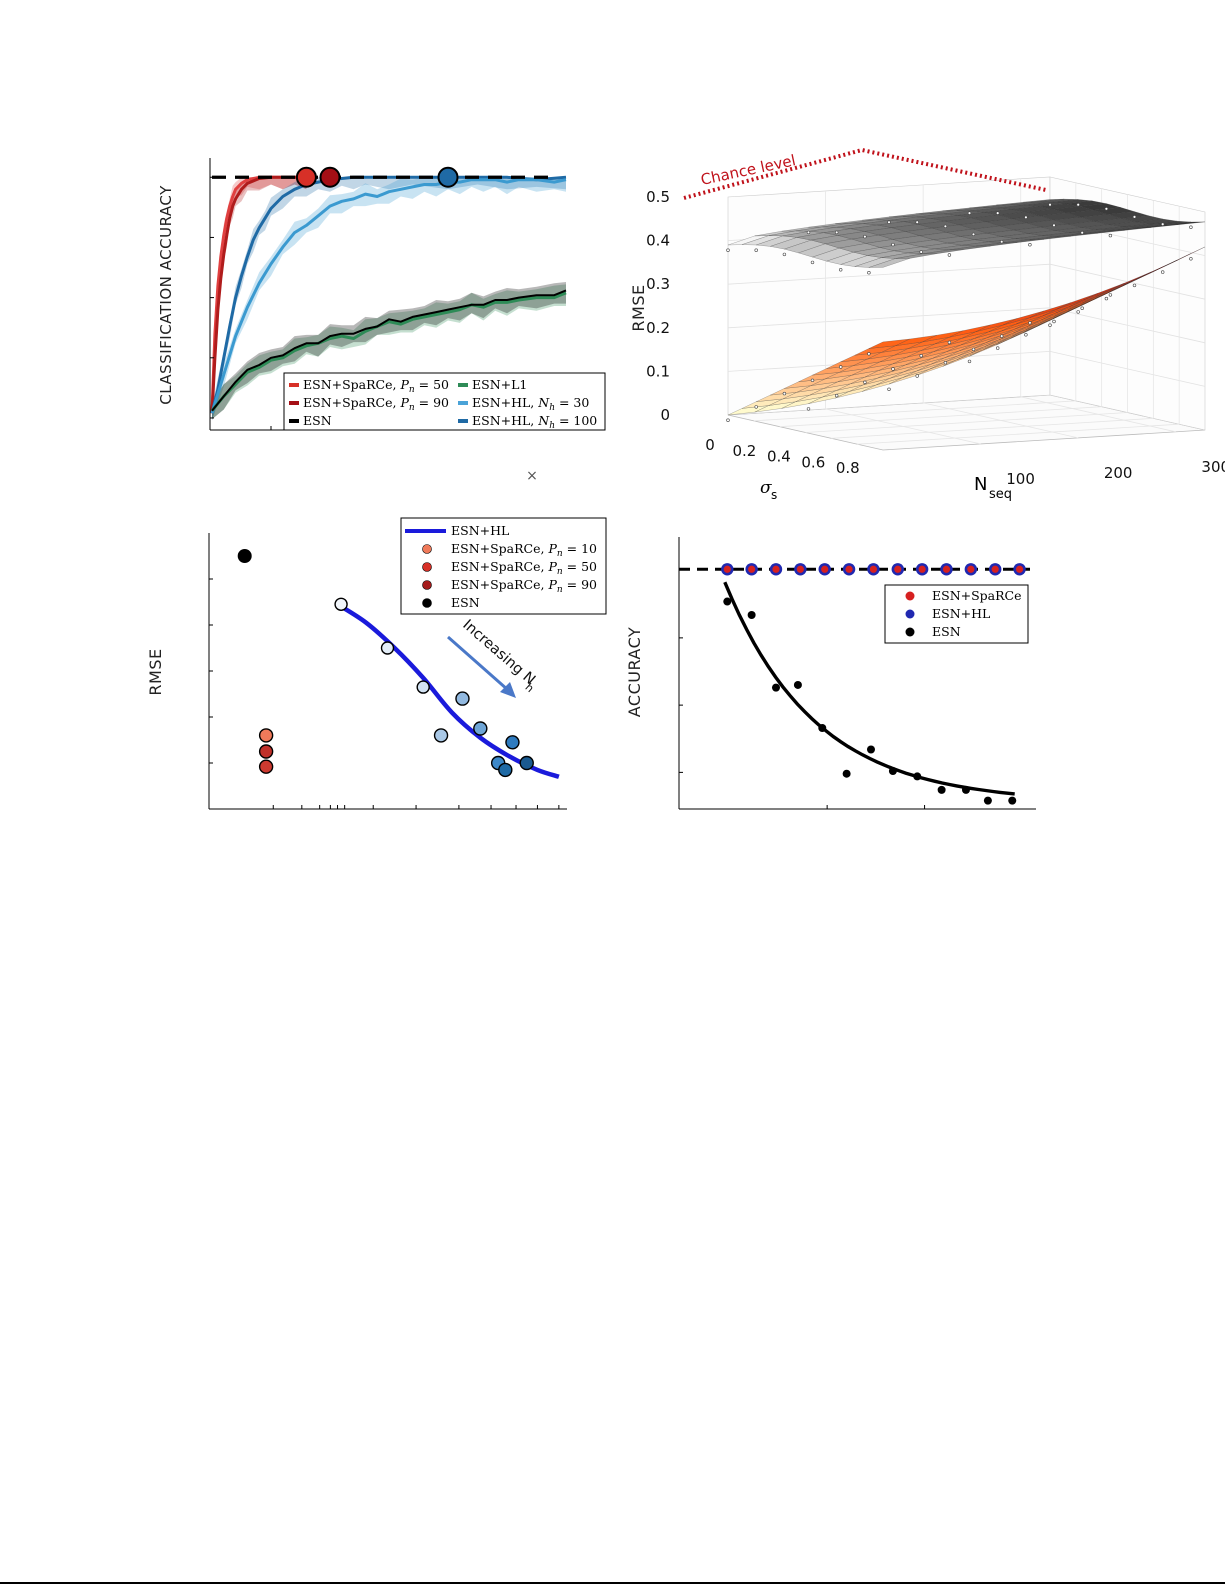 The width and height of the screenshot is (1225, 1585). Describe the element at coordinates (1118, 473) in the screenshot. I see `nseq-tick-1: 200` at that location.